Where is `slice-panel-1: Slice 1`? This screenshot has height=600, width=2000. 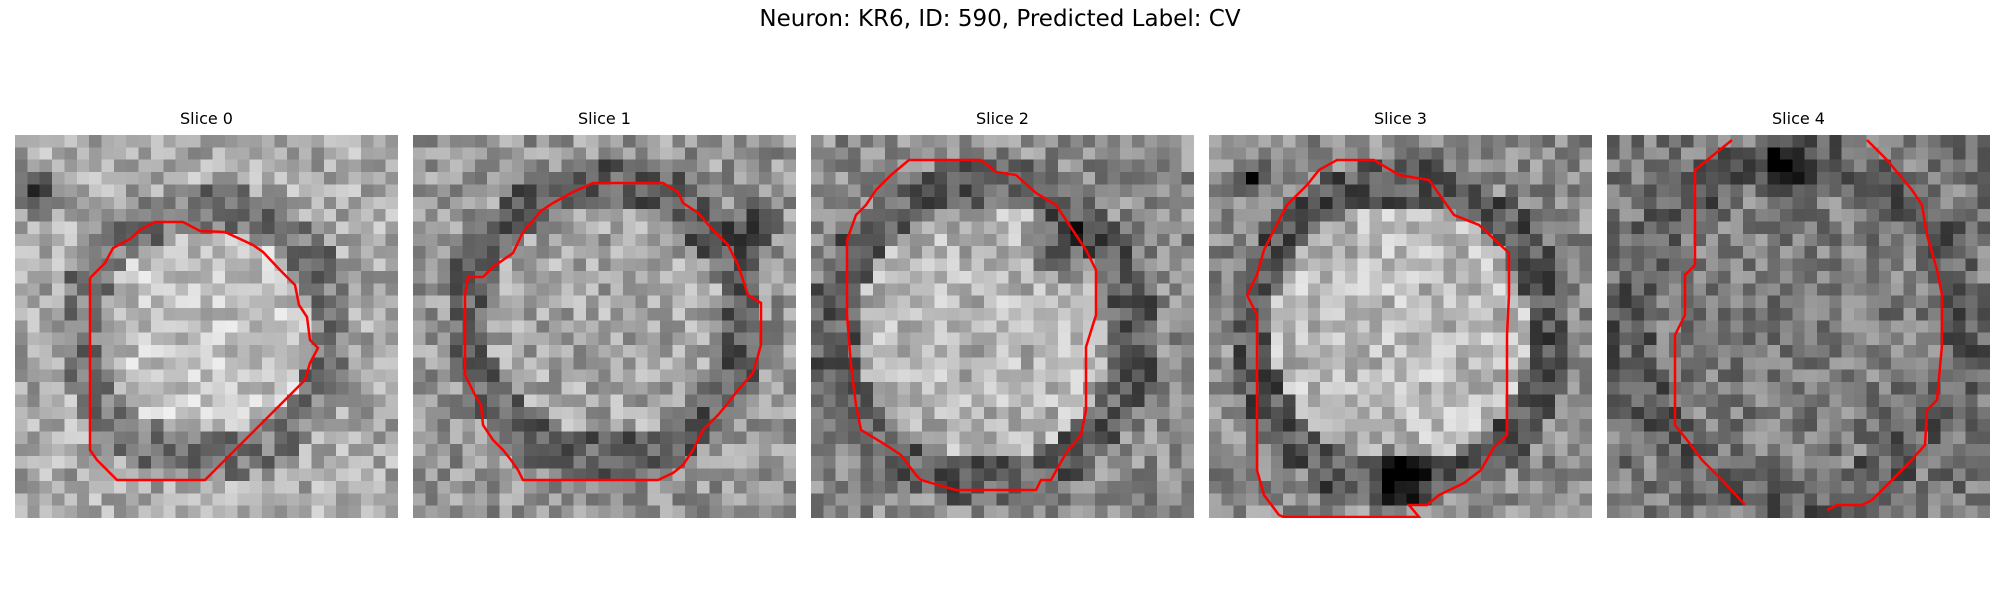 slice-panel-1: Slice 1 is located at coordinates (604, 313).